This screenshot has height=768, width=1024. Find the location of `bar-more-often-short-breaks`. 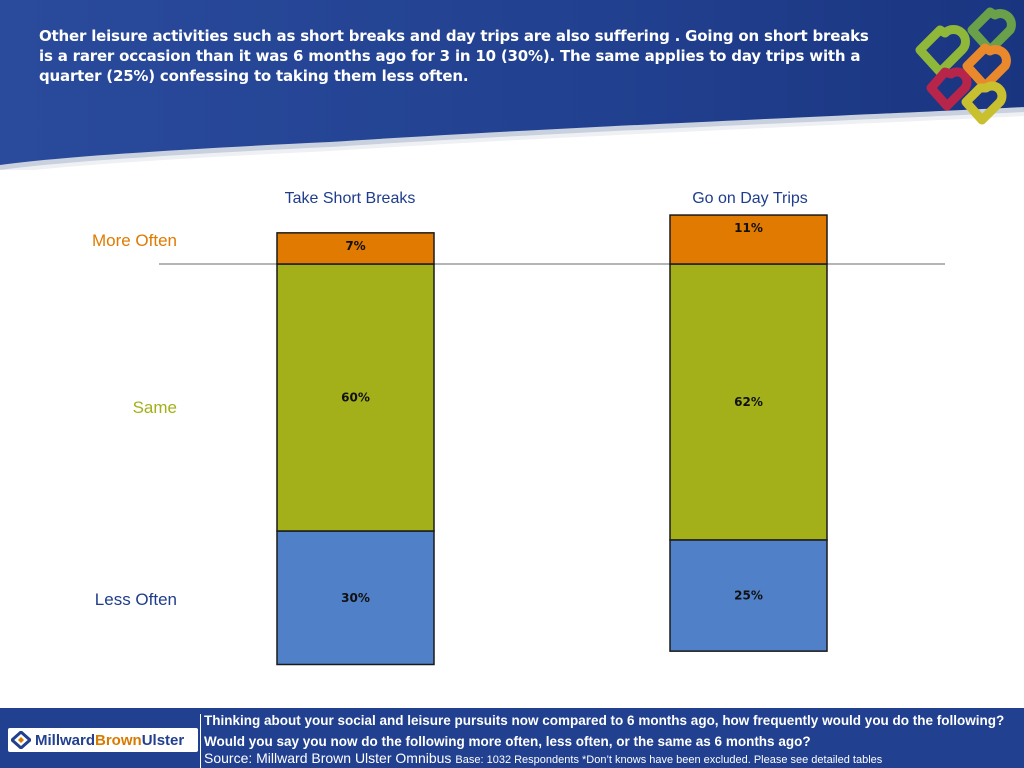

bar-more-often-short-breaks is located at coordinates (355, 248).